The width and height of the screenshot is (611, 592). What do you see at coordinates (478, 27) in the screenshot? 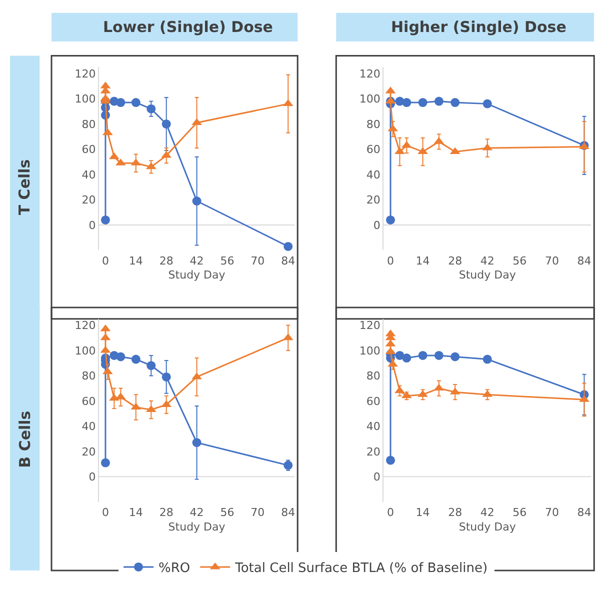
I see `chart-title: Higher (Single) Dose` at bounding box center [478, 27].